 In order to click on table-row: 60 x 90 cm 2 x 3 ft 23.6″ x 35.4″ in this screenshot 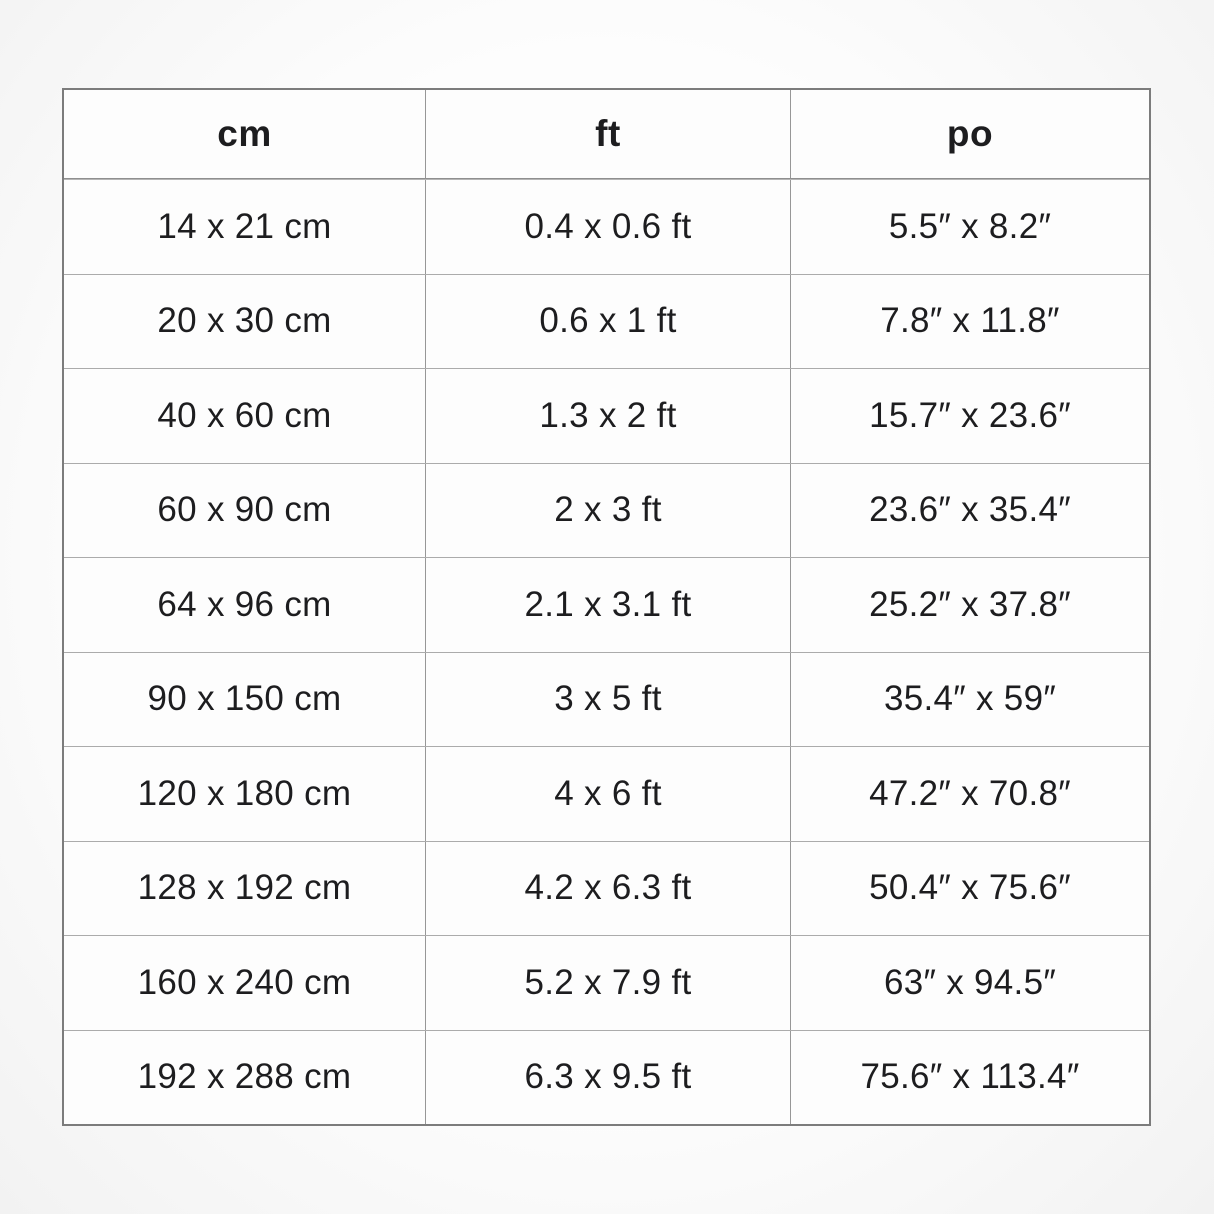, I will do `click(606, 509)`.